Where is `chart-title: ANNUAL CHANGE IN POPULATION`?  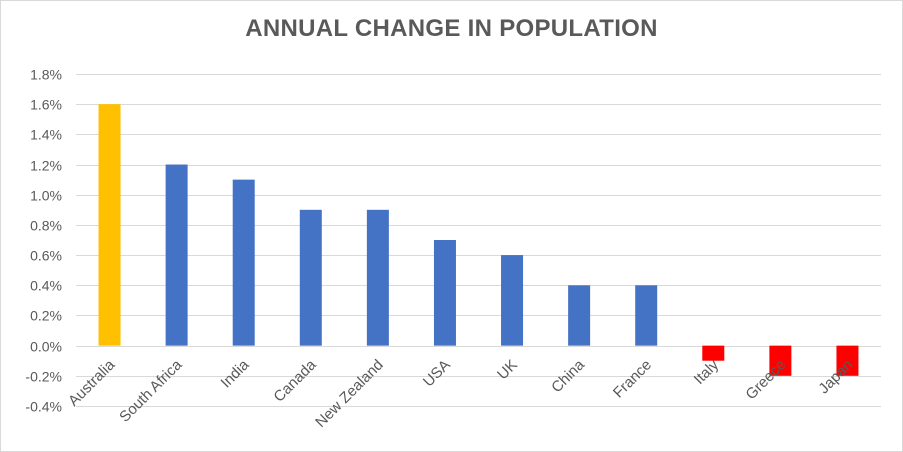
chart-title: ANNUAL CHANGE IN POPULATION is located at coordinates (451, 28).